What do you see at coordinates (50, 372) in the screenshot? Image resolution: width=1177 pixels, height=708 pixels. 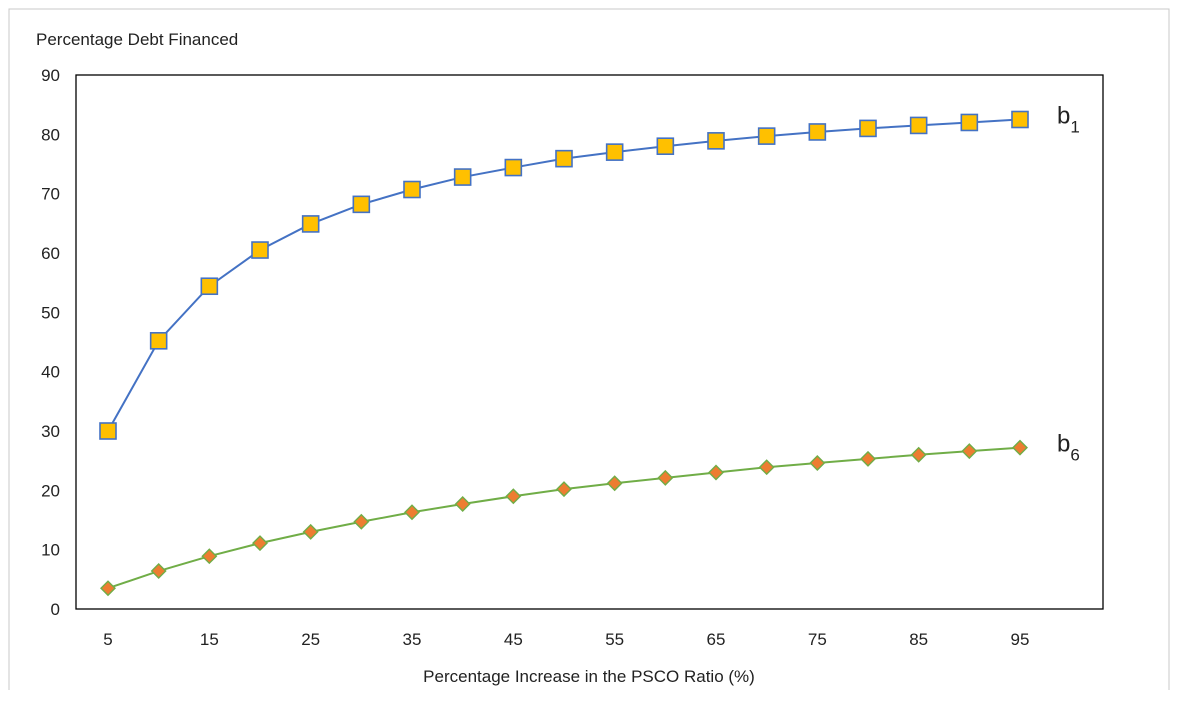 I see `y-tick-label: 40` at bounding box center [50, 372].